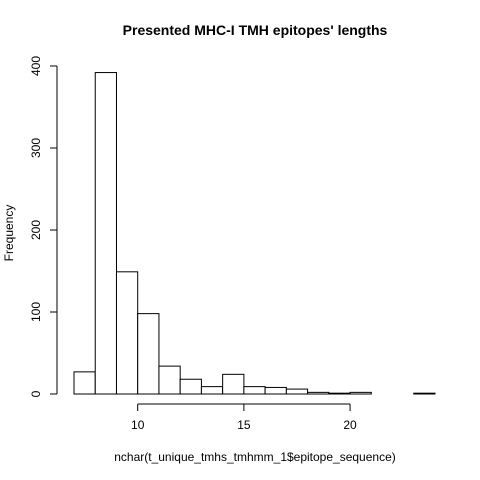  Describe the element at coordinates (350, 425) in the screenshot. I see `x-tick-label: 20` at that location.